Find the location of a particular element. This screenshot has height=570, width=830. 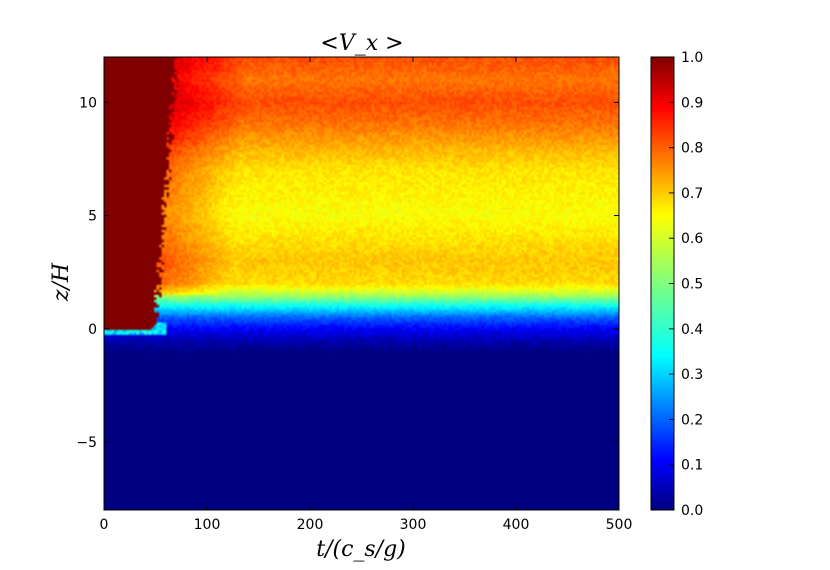

x-tick-label: 200 is located at coordinates (310, 525).